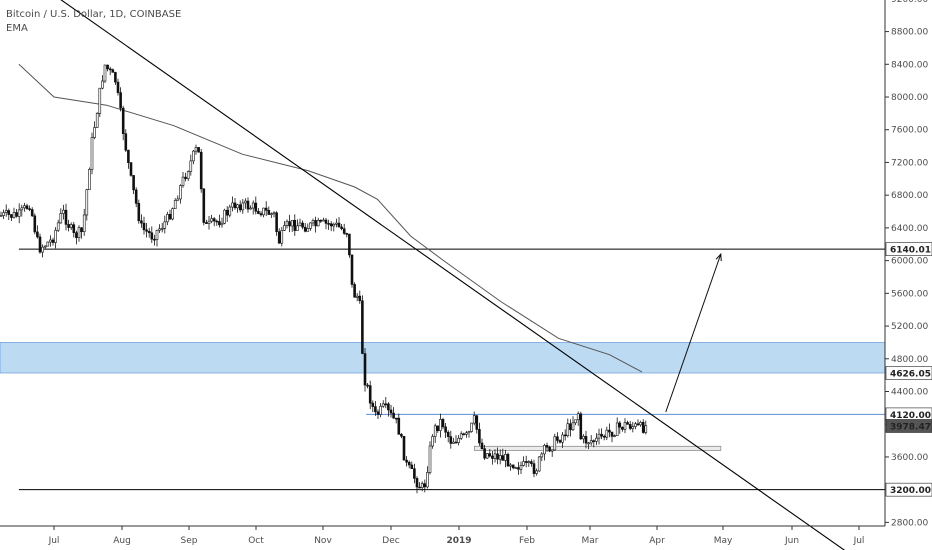 Image resolution: width=932 pixels, height=550 pixels. What do you see at coordinates (909, 393) in the screenshot?
I see `y-tick-label-15: 4400.00` at bounding box center [909, 393].